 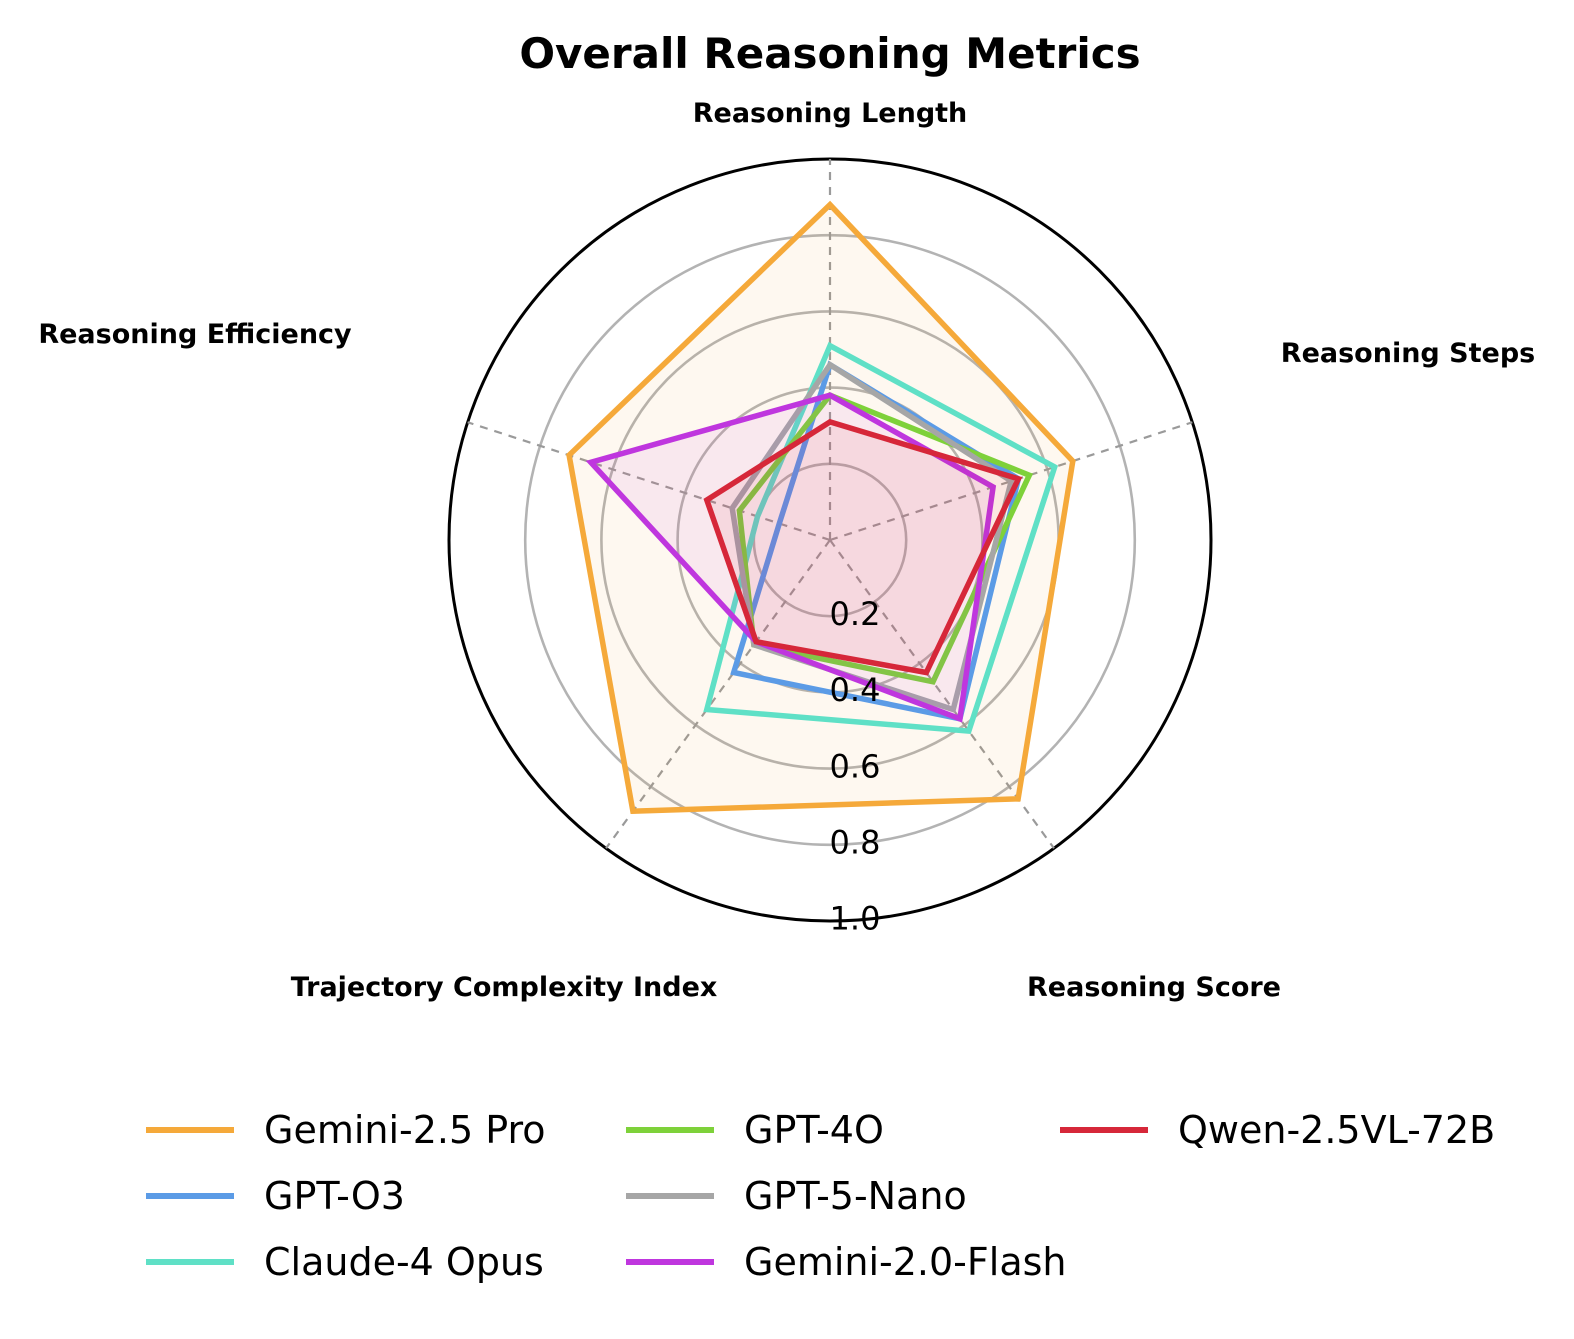 I want to click on legend-item-gpt-5-nano: GPT-5-Nano, so click(x=796, y=1196).